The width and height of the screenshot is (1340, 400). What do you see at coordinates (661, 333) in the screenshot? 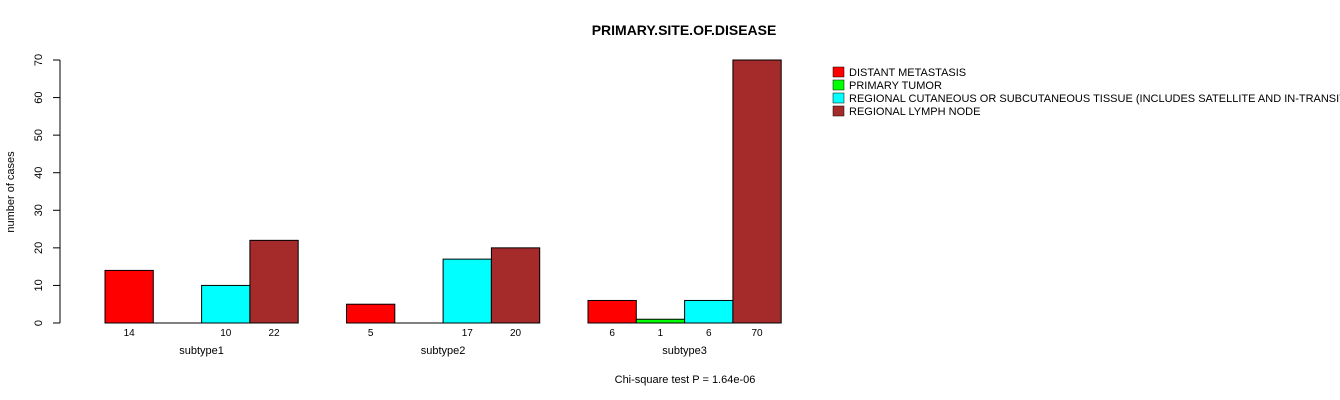
I see `bar-value-label: 1` at bounding box center [661, 333].